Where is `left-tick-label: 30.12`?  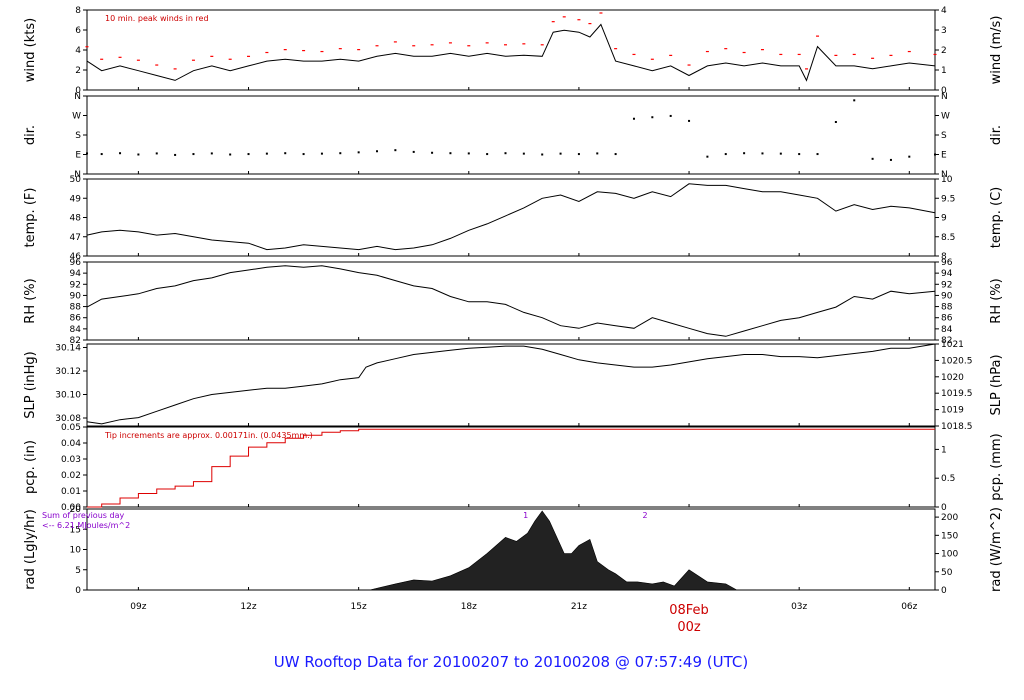 left-tick-label: 30.12 is located at coordinates (68, 372).